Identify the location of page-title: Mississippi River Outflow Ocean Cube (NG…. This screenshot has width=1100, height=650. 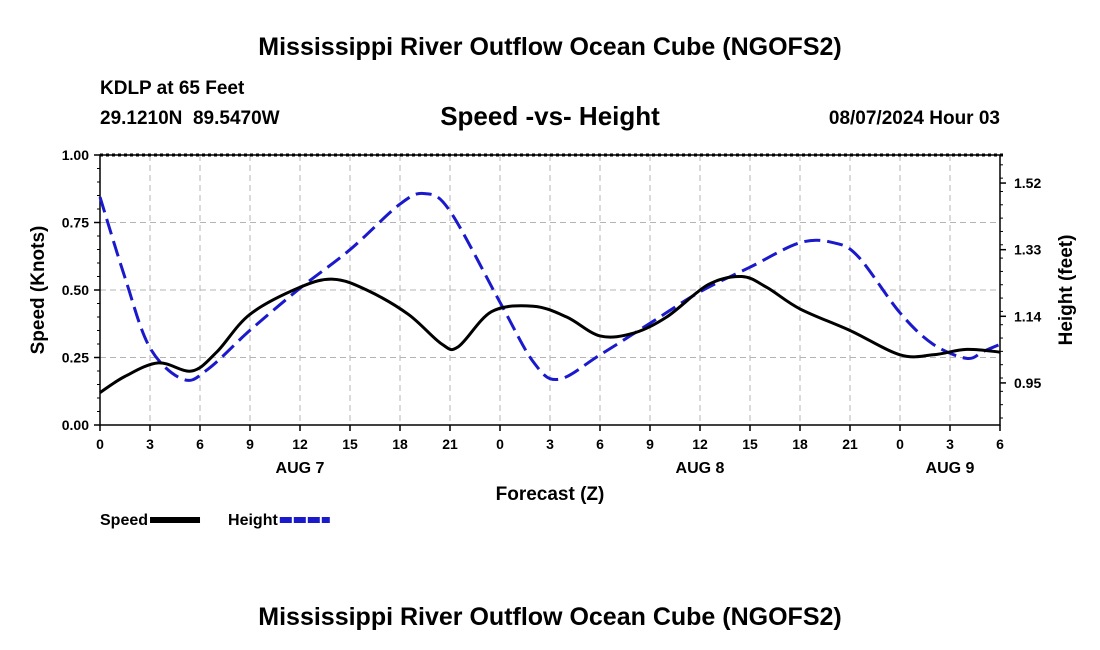
(549, 47).